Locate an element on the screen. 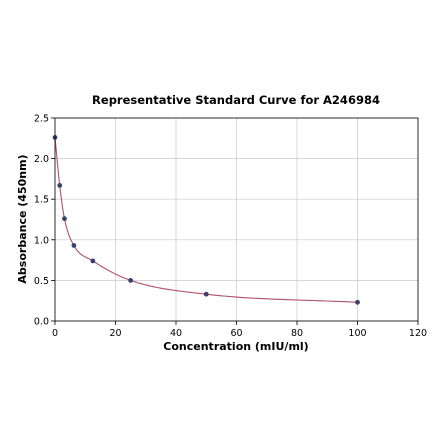  y-tick-label: 0.0 is located at coordinates (41, 322).